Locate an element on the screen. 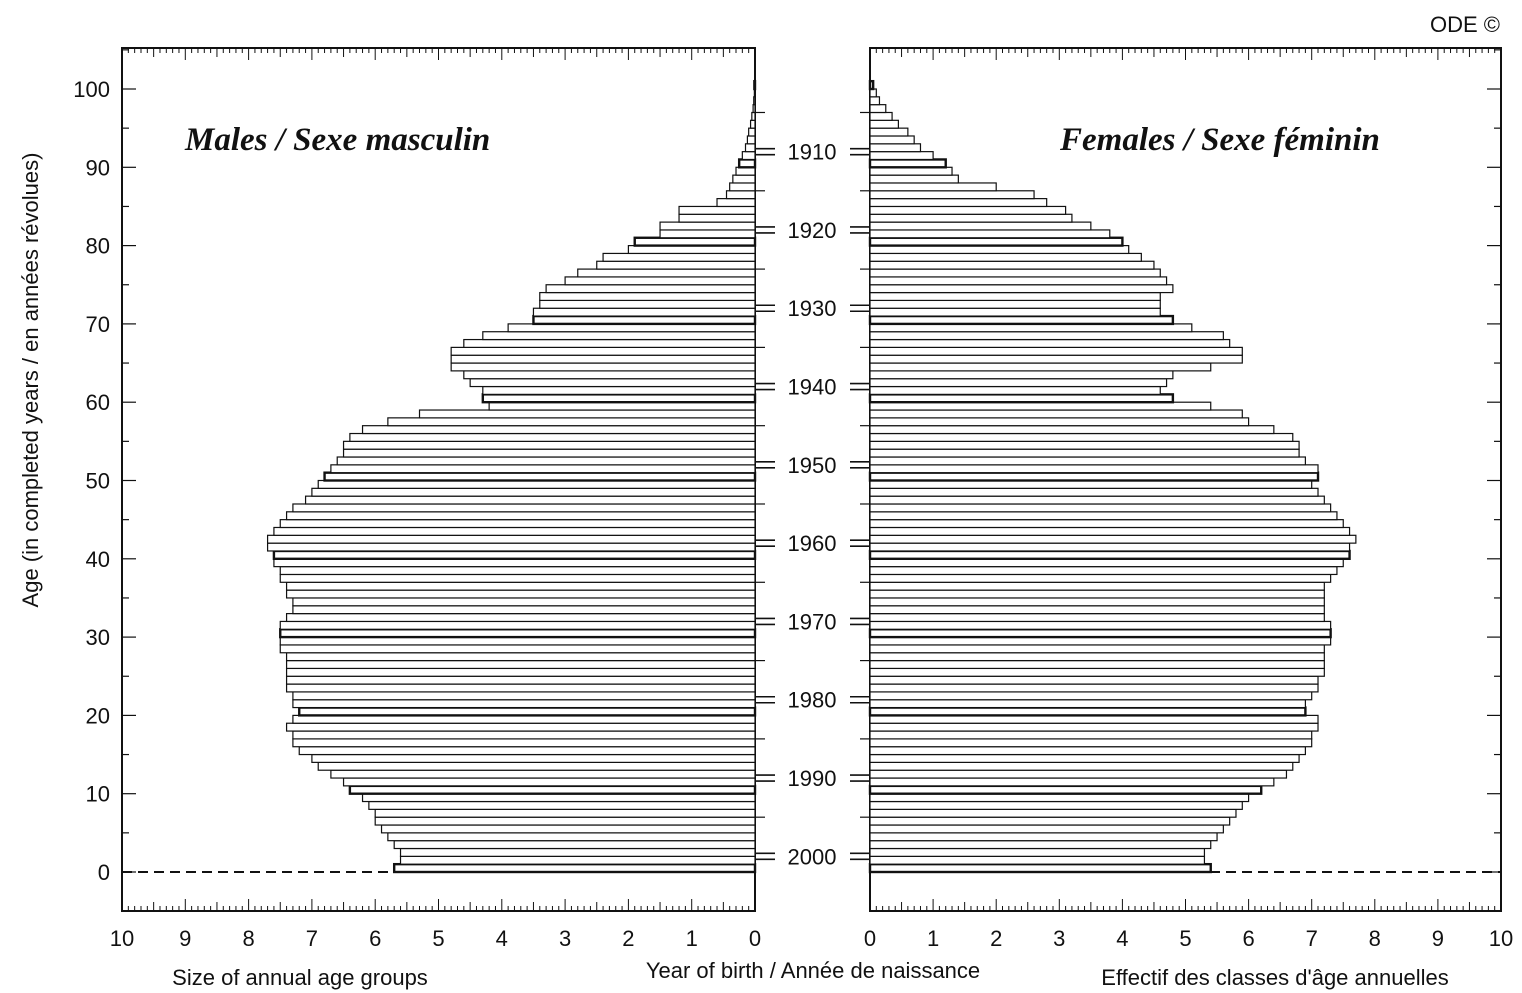  birth-year-label-1940: 1940 is located at coordinates (812, 387).